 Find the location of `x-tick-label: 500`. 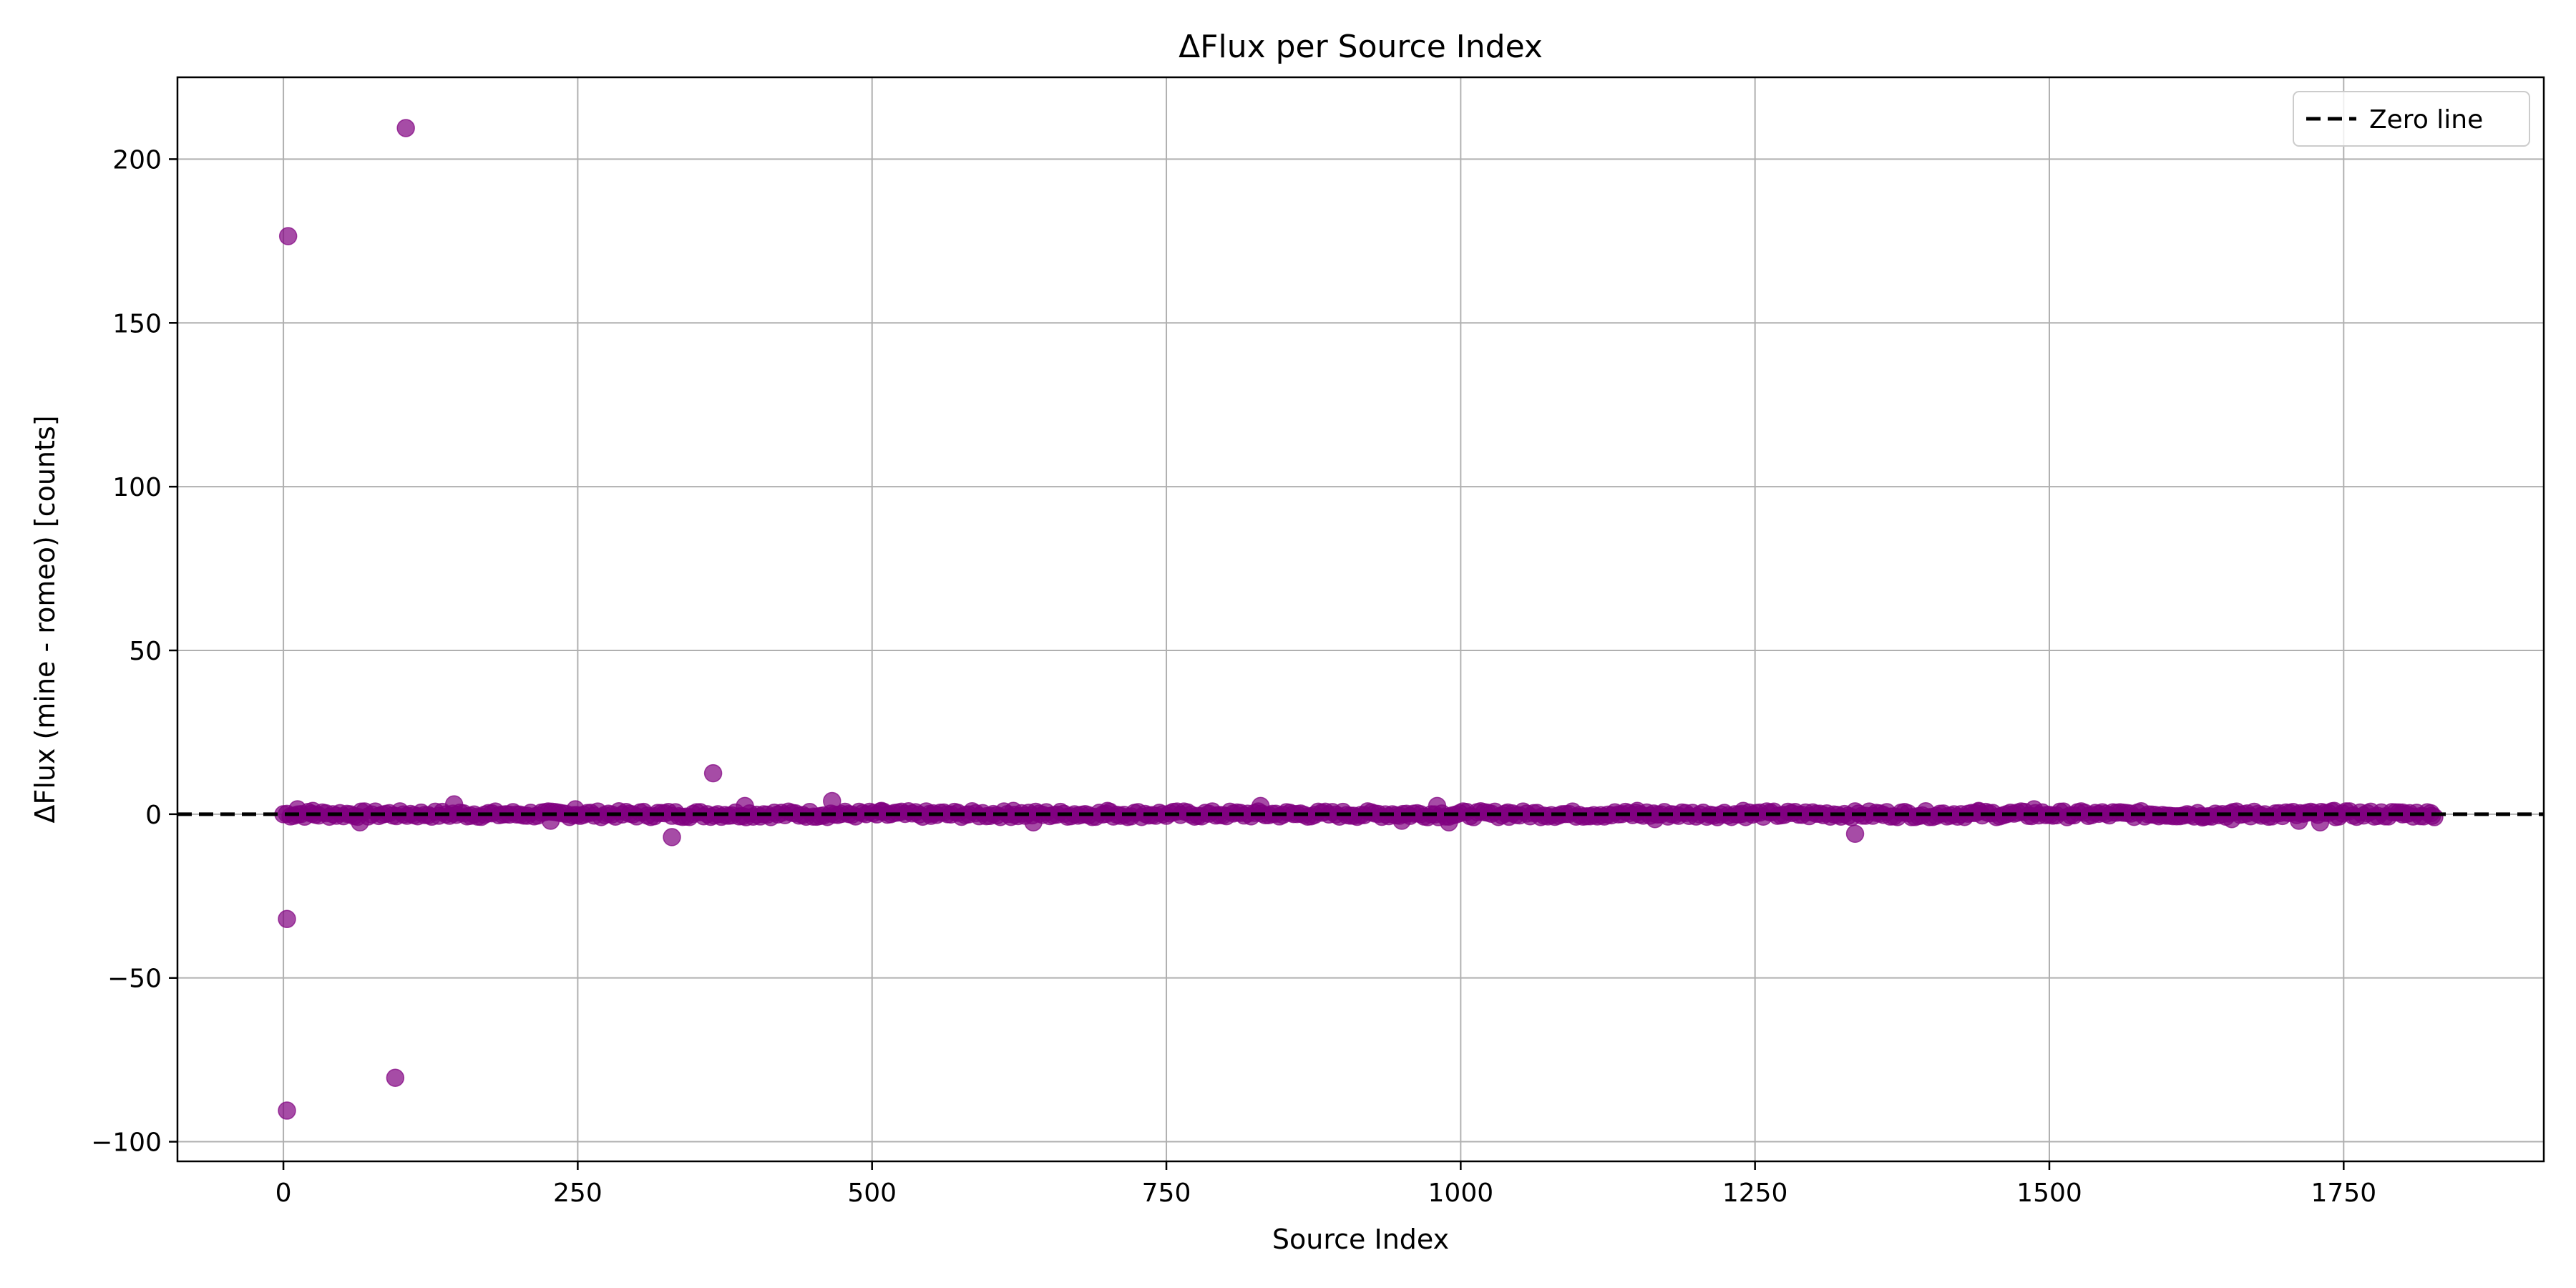

x-tick-label: 500 is located at coordinates (872, 1193).